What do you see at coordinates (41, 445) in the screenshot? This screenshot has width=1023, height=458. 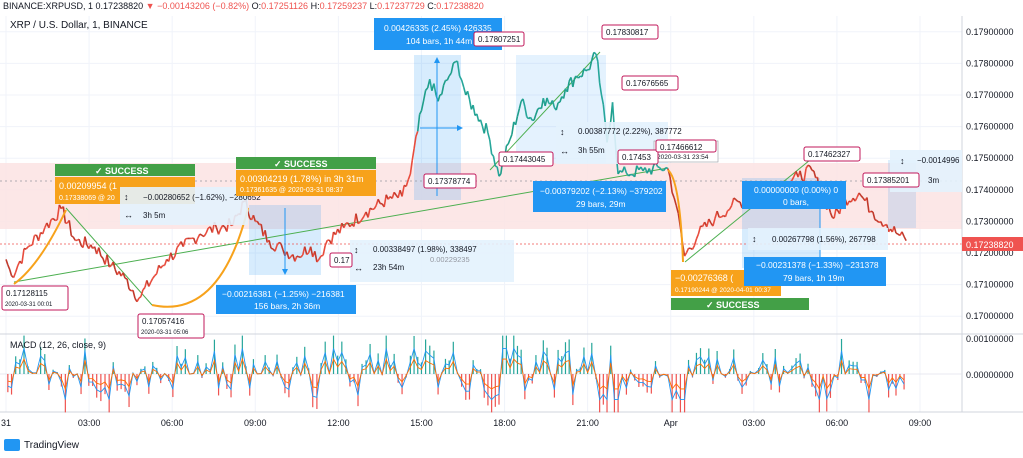 I see `tradingview-logo: TradingView` at bounding box center [41, 445].